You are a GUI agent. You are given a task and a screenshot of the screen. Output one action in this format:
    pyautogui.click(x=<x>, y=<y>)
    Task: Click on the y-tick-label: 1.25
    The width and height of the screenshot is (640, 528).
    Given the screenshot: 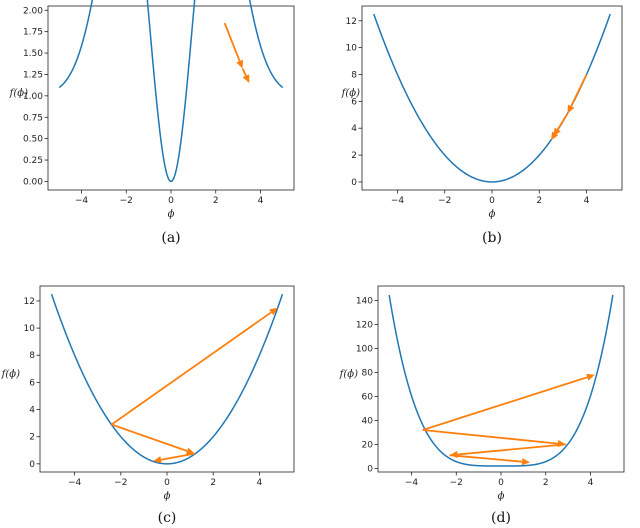 What is the action you would take?
    pyautogui.click(x=33, y=75)
    